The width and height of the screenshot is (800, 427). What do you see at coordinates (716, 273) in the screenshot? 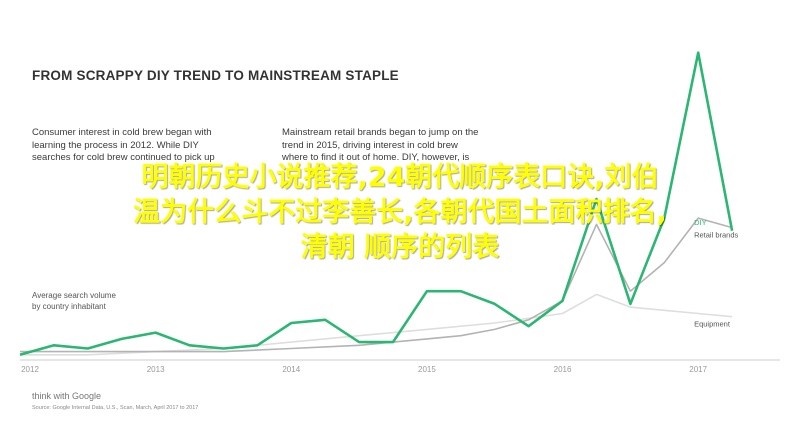
I see `series-labels: DIY Retail brands Equipment` at bounding box center [716, 273].